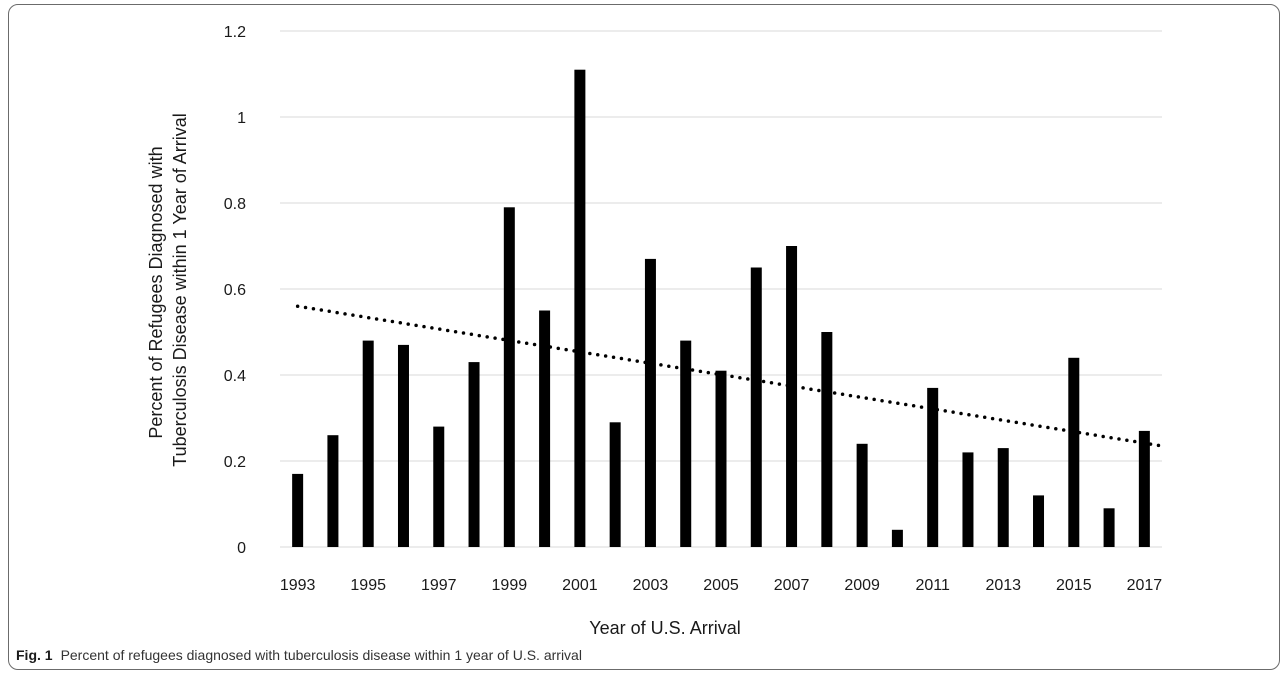 The height and width of the screenshot is (678, 1284). Describe the element at coordinates (510, 585) in the screenshot. I see `x-tick-label: 1999` at that location.